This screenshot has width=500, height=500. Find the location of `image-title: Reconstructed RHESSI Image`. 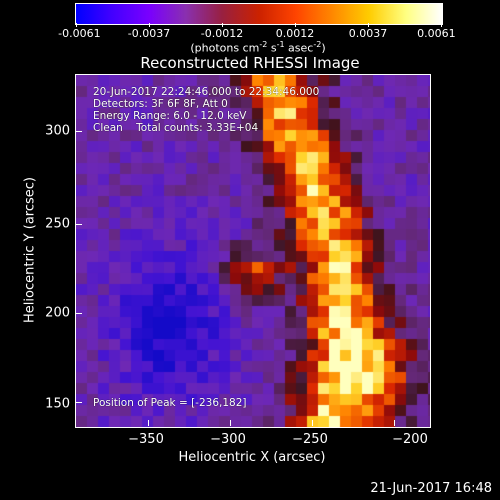

image-title: Reconstructed RHESSI Image is located at coordinates (250, 63).